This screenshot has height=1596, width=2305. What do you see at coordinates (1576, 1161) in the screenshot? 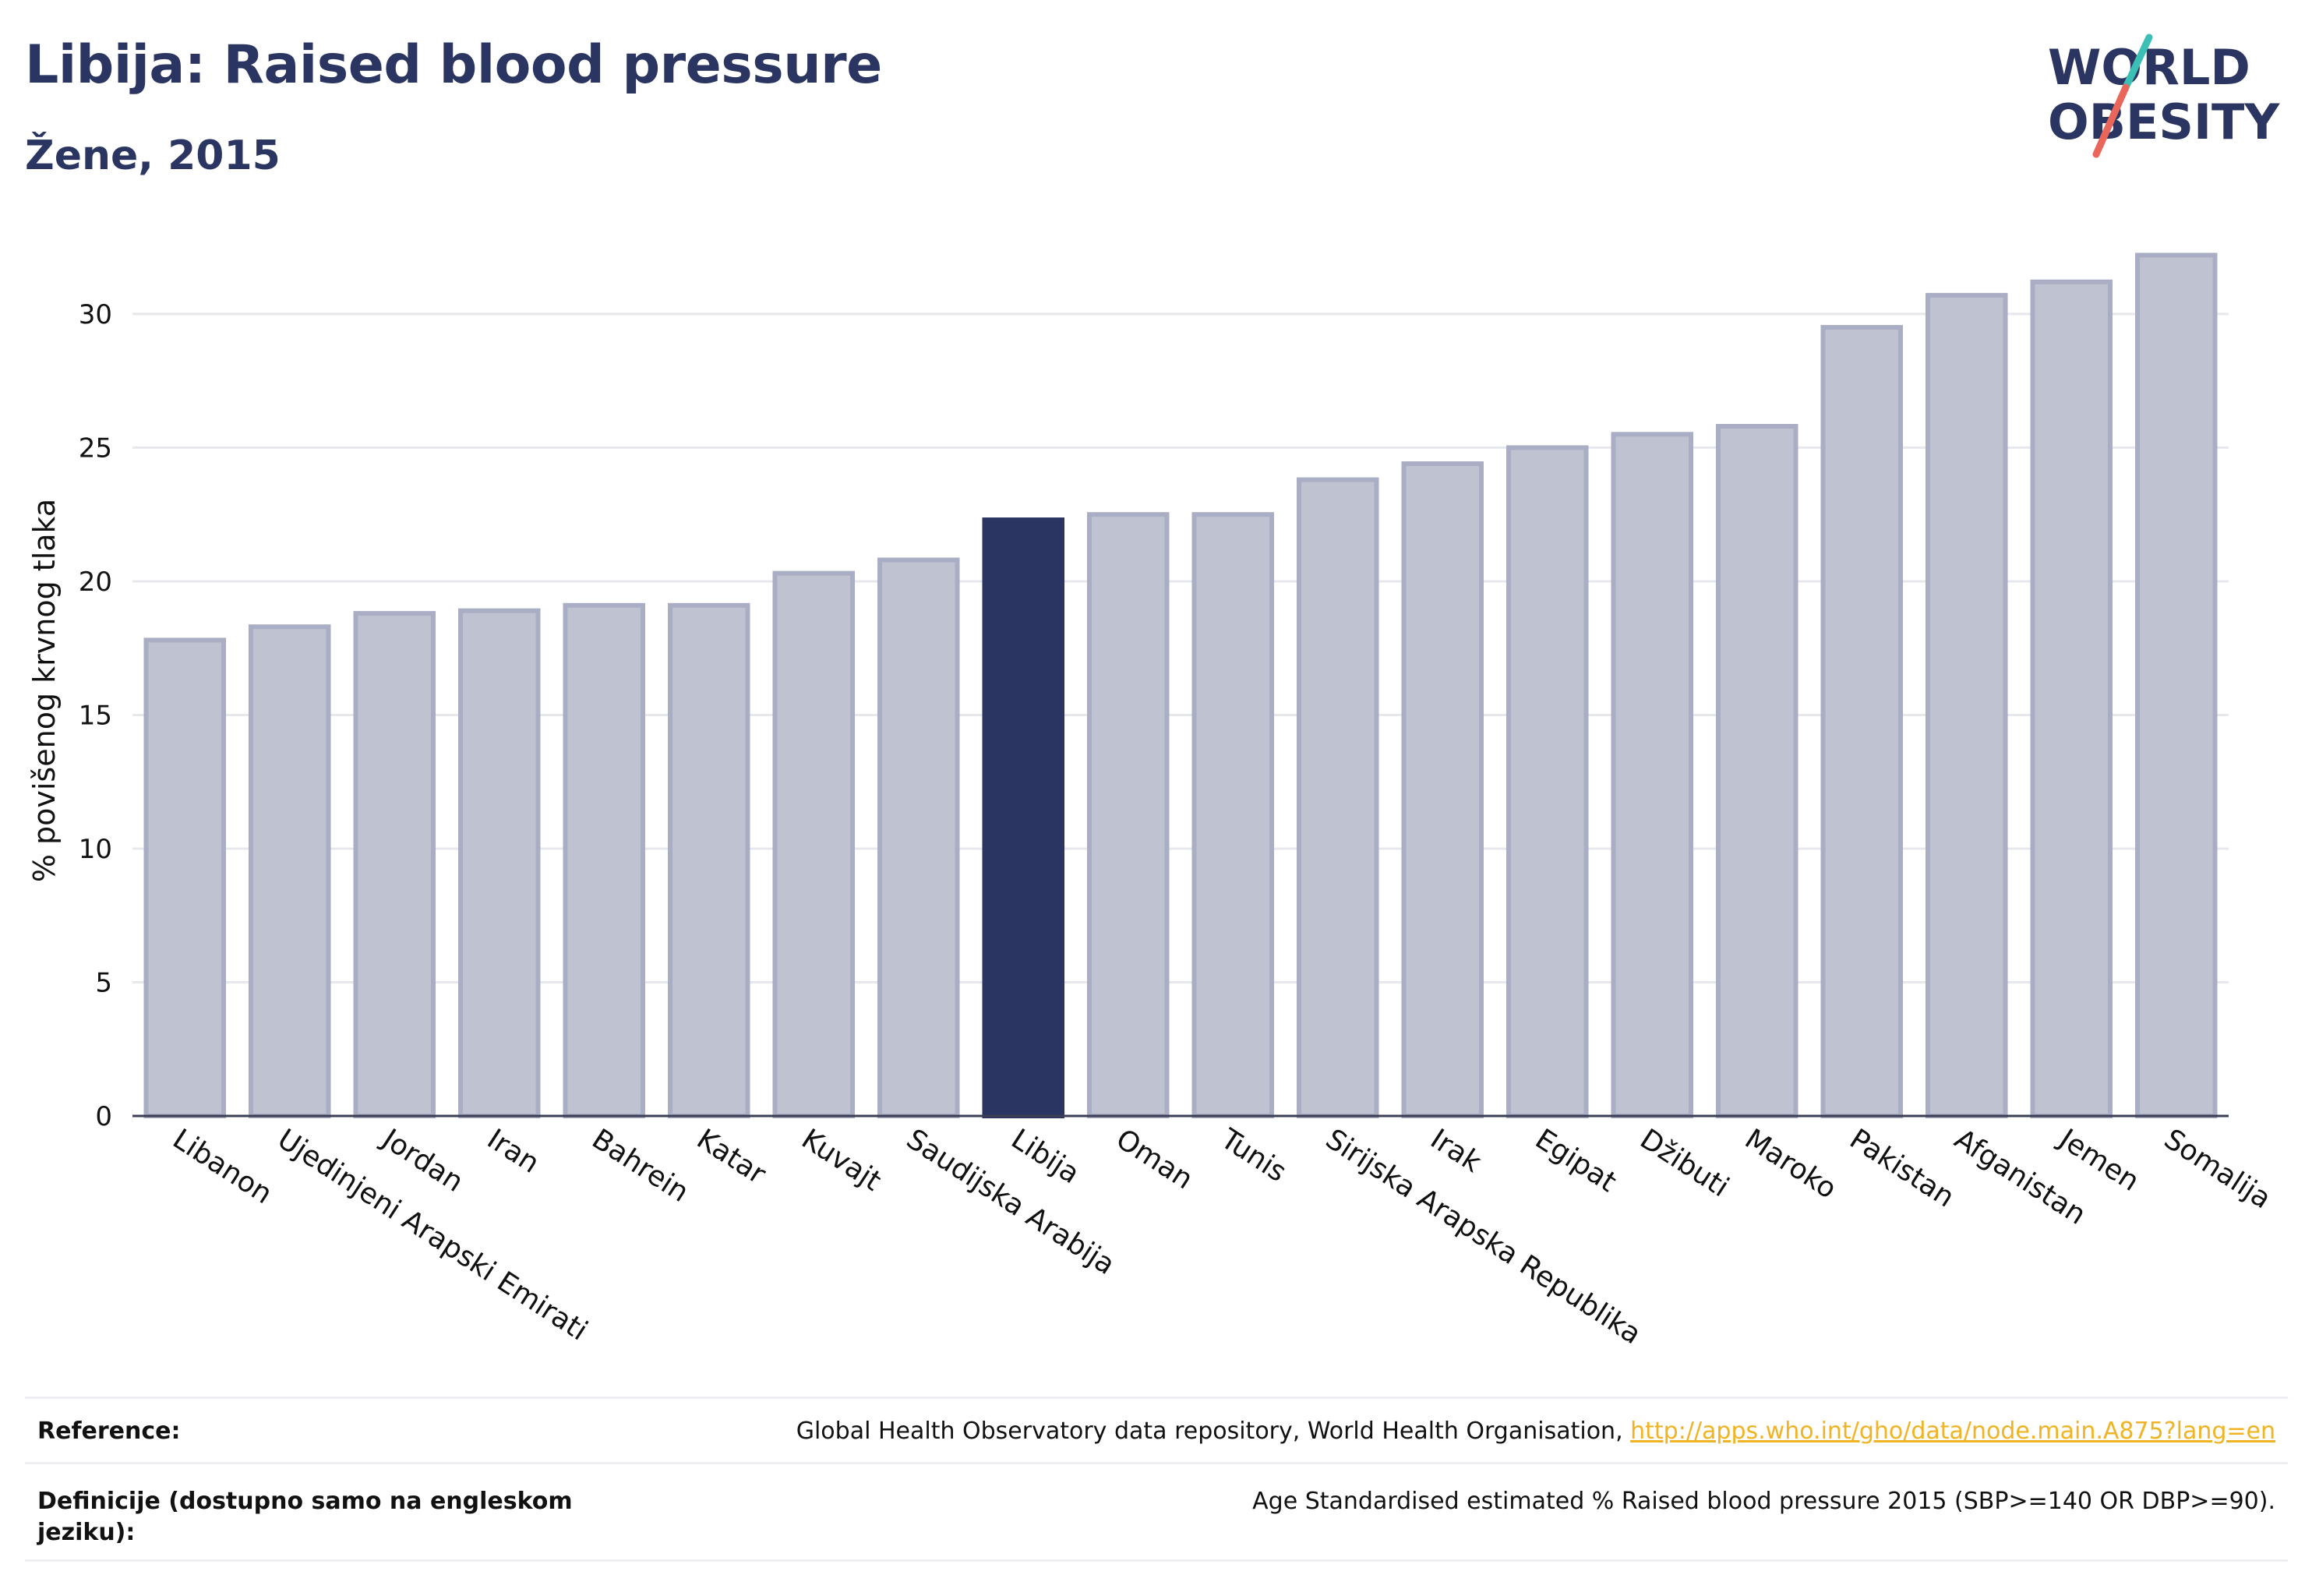
I see `x-tick-label: Egipat` at bounding box center [1576, 1161].